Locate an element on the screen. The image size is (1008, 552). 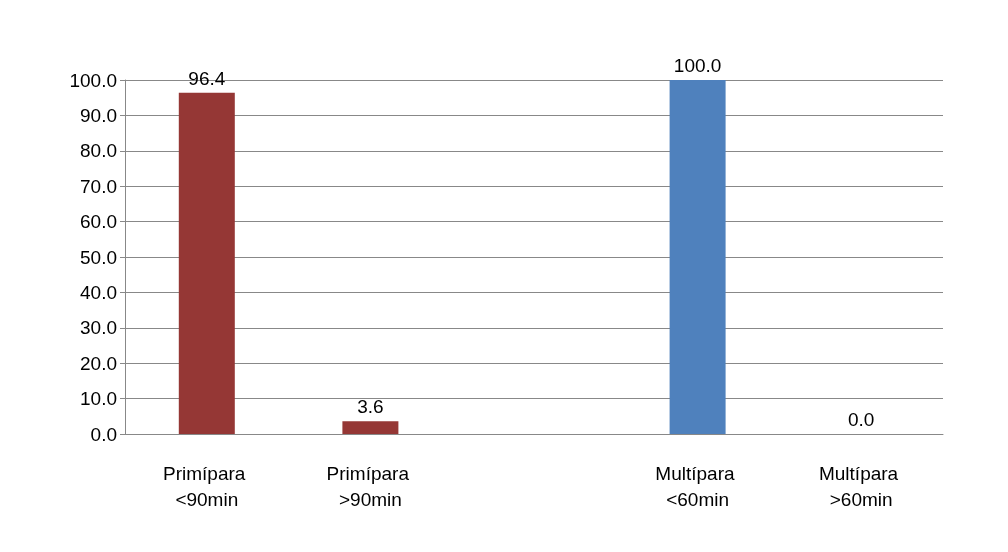
y-tick-label: 70.0 is located at coordinates (98, 186).